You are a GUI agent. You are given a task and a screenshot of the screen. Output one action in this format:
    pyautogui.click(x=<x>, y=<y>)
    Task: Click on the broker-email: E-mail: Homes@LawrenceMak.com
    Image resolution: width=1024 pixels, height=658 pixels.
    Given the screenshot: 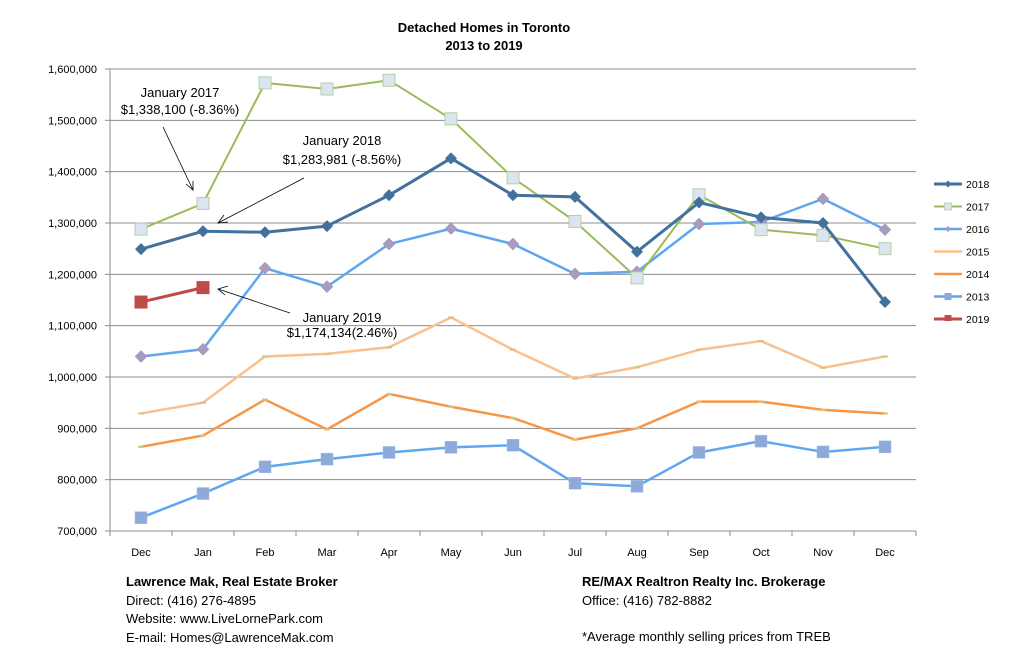 What is the action you would take?
    pyautogui.click(x=230, y=637)
    